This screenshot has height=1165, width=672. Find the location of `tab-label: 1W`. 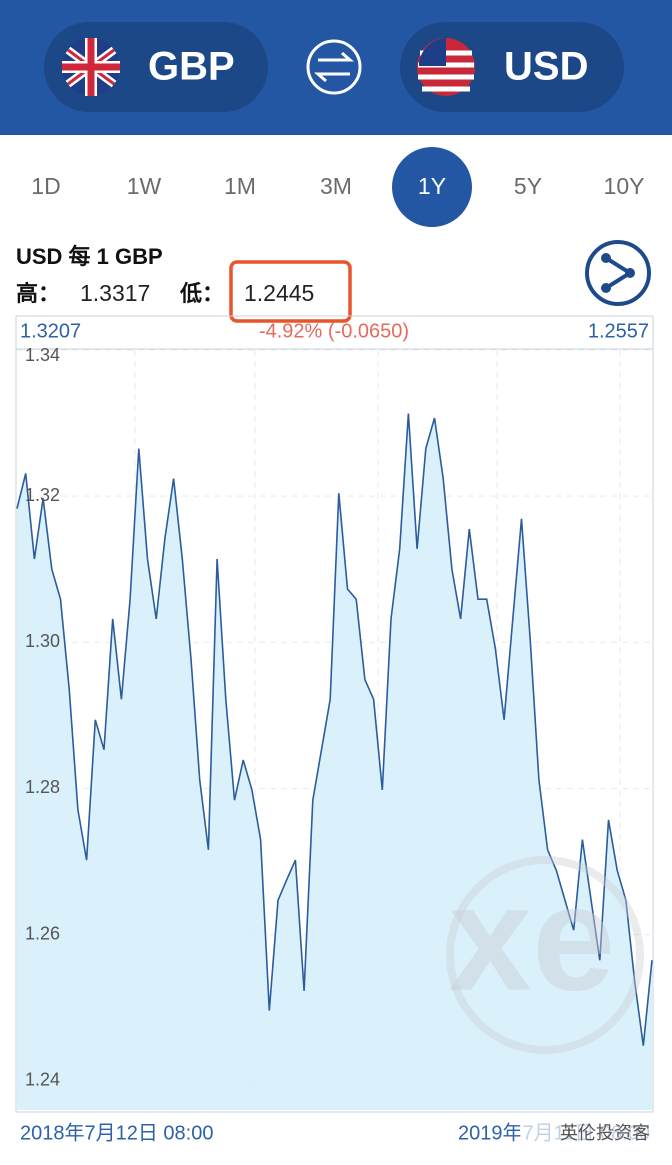

tab-label: 1W is located at coordinates (144, 186).